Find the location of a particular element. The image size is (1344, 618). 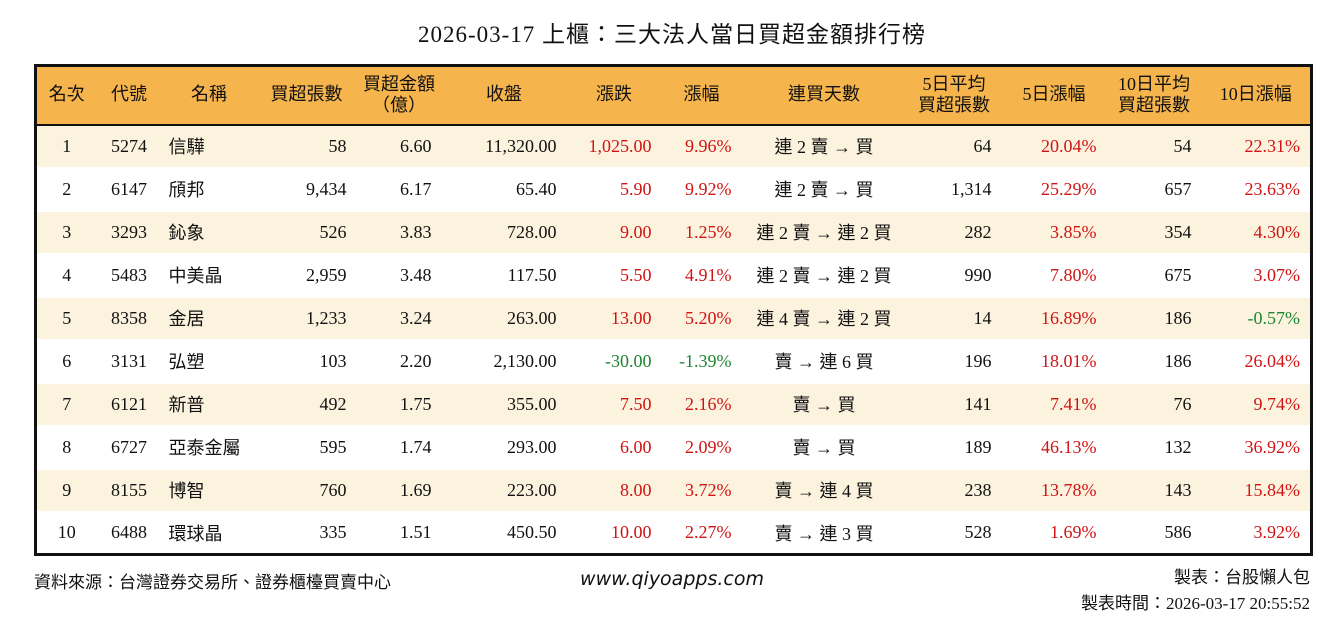

cell-close: 293.00 is located at coordinates (504, 446).